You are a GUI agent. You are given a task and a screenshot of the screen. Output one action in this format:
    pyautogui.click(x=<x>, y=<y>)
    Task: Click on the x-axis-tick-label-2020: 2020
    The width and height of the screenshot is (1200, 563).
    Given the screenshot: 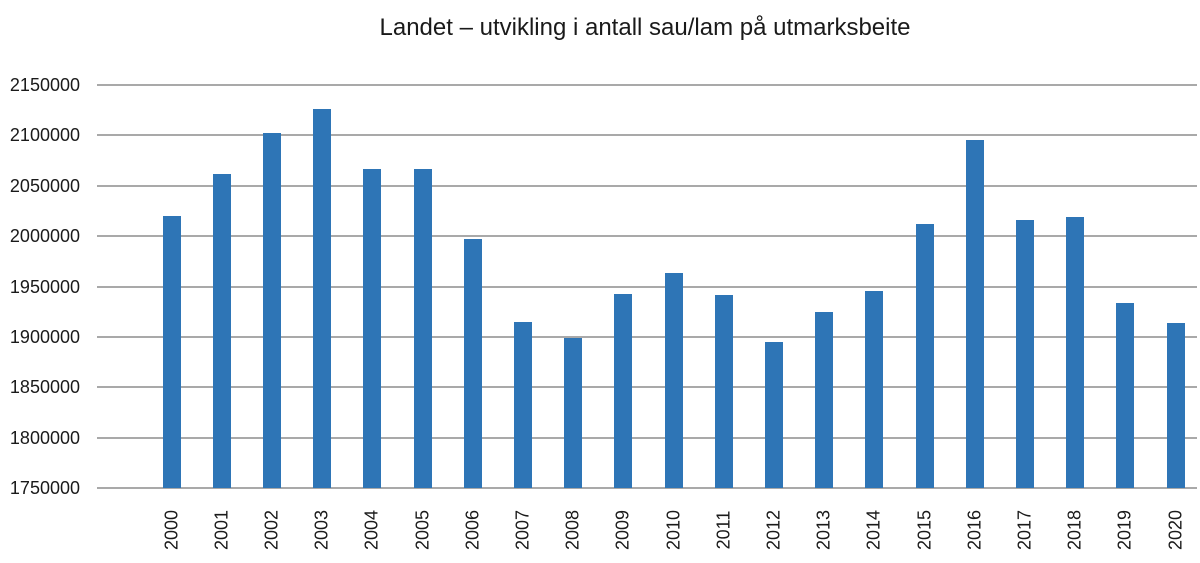 What is the action you would take?
    pyautogui.click(x=1175, y=530)
    